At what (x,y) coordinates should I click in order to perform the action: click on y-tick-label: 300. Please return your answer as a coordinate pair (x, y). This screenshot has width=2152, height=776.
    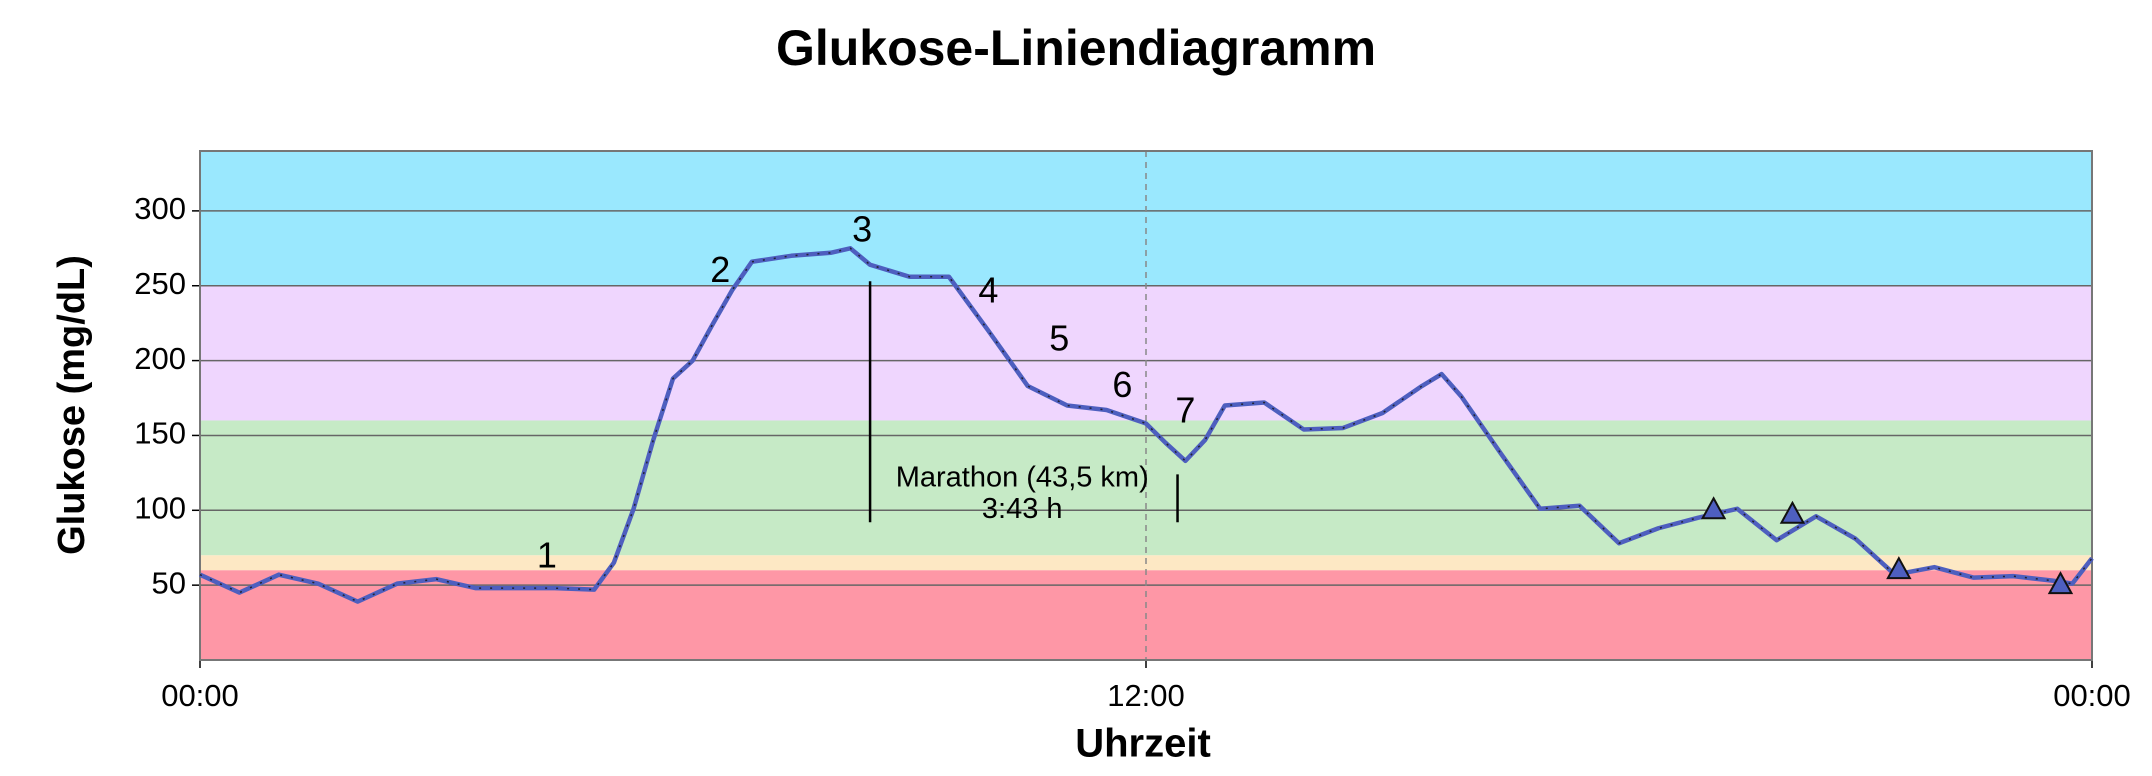
    Looking at the image, I should click on (160, 208).